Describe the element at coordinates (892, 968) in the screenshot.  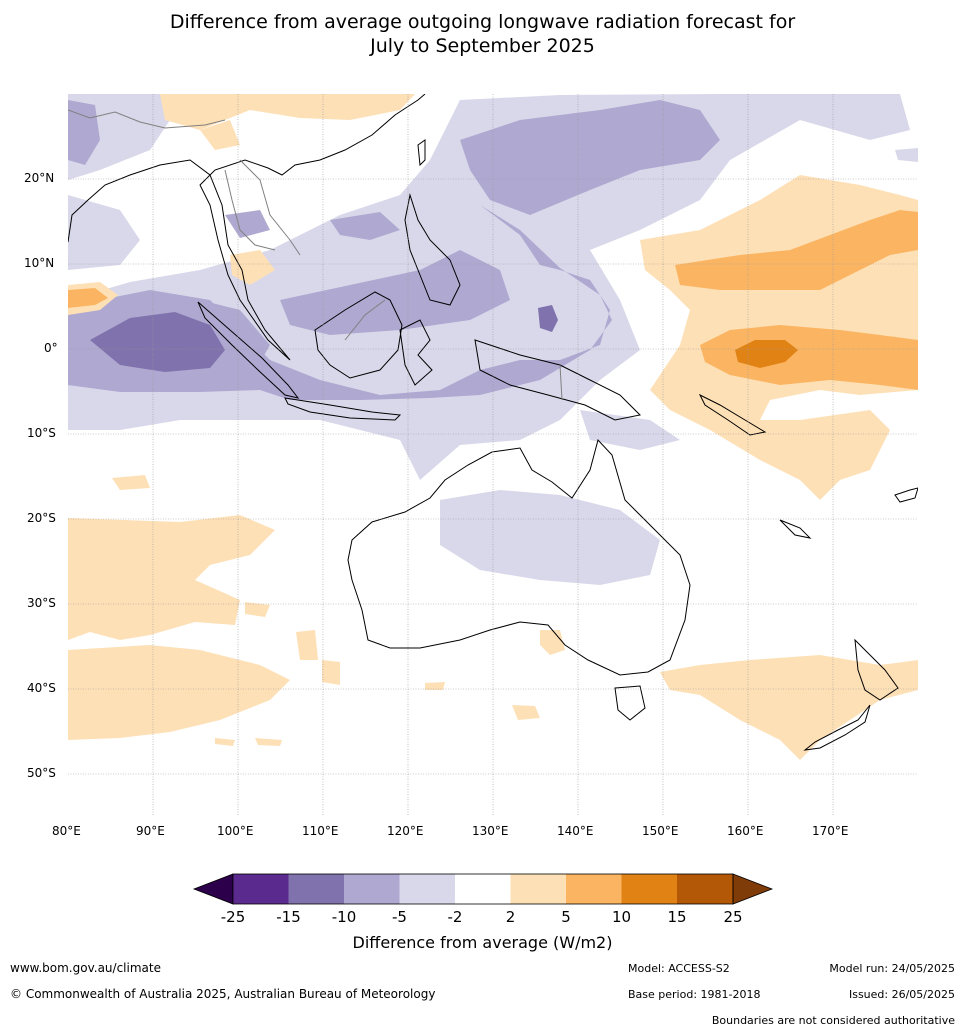
I see `model-run-date: Model run: 24/05/2025` at that location.